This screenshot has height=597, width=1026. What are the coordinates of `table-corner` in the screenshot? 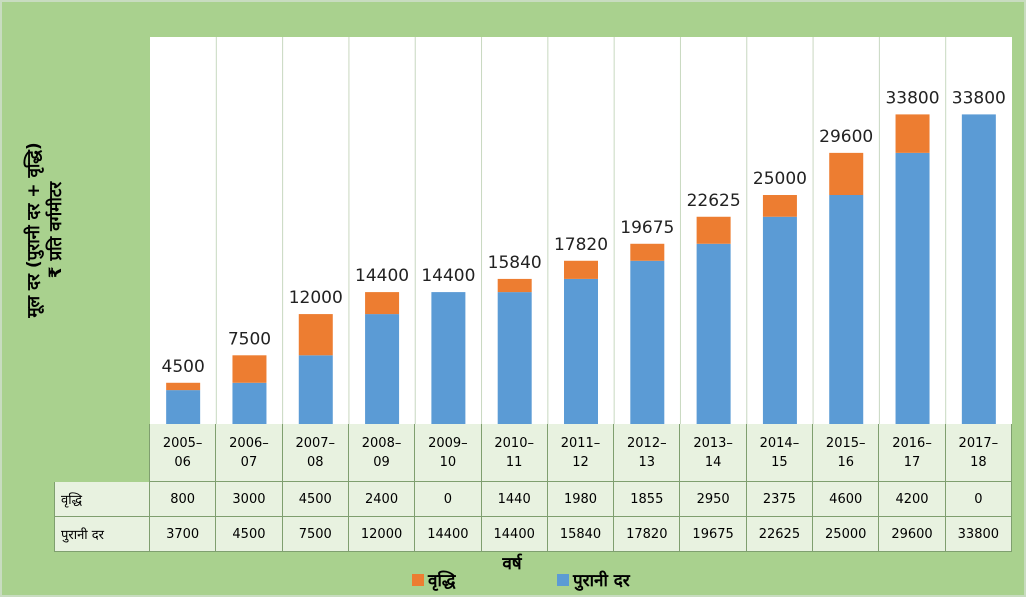 It's located at (102, 453).